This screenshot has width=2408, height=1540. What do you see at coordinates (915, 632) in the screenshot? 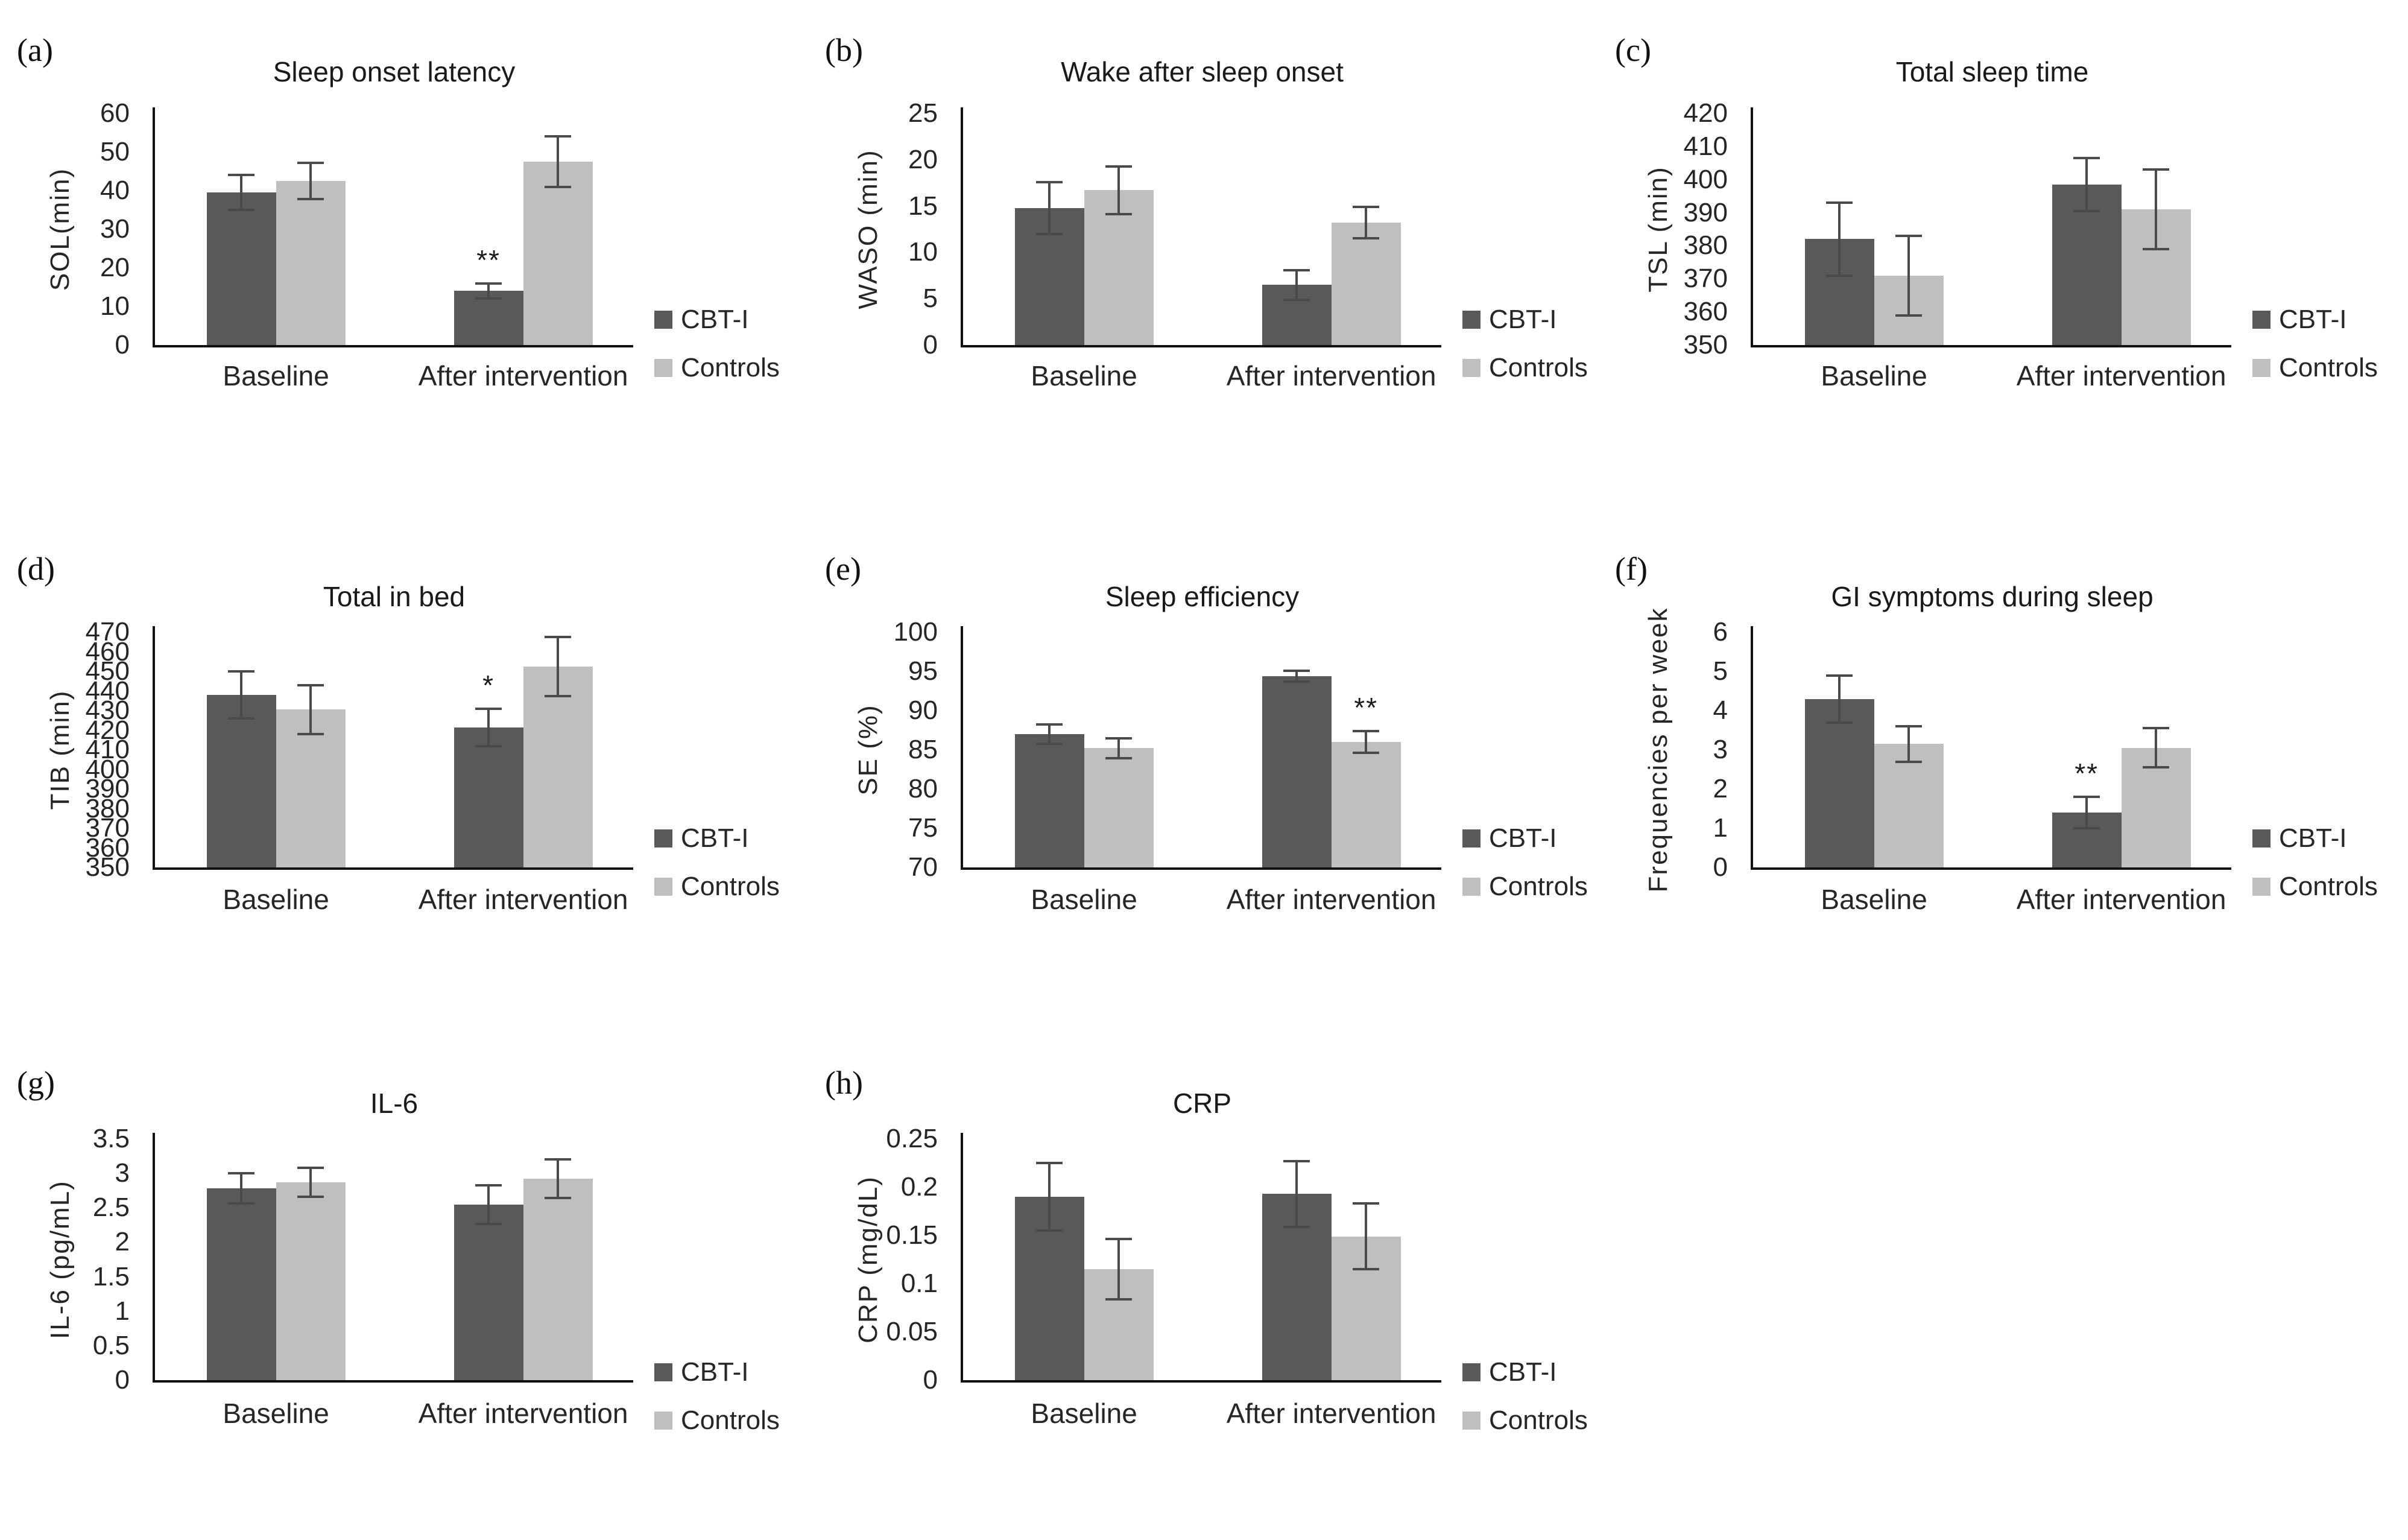
I see `y-tick-label: 100` at bounding box center [915, 632].